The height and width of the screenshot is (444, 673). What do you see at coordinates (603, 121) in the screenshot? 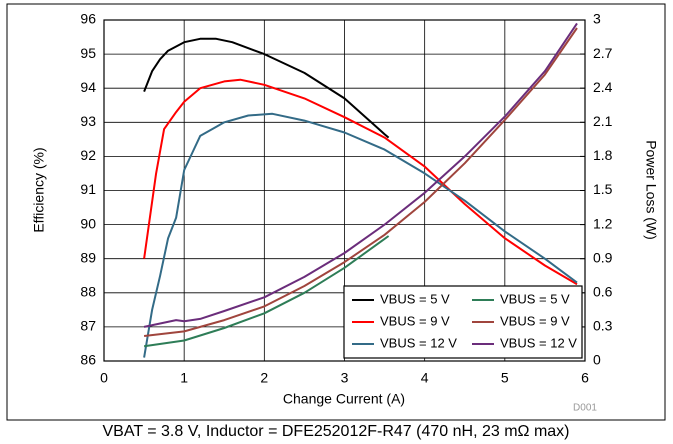
I see `y2-tick-label: 2.1` at bounding box center [603, 121].